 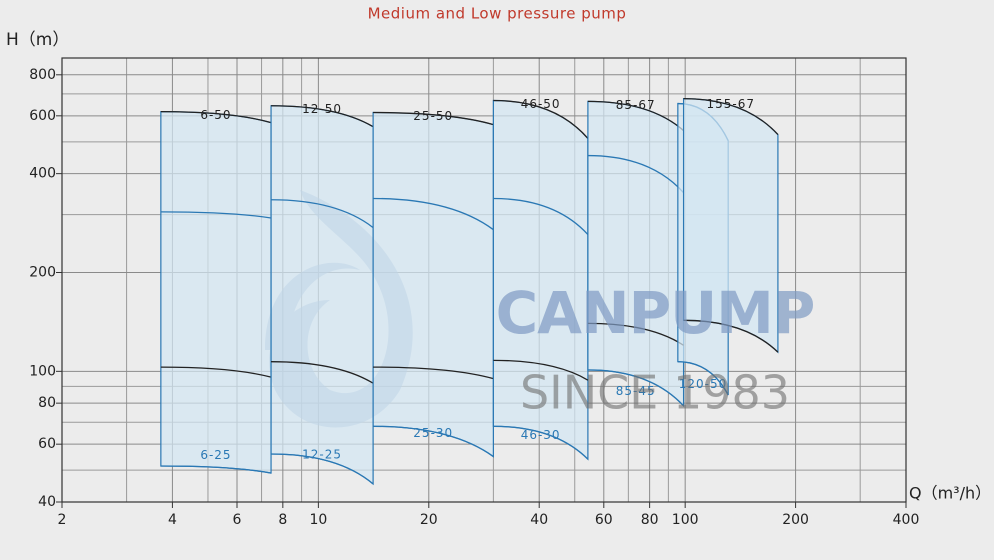 I want to click on pump-label: 120-50, so click(x=703, y=384).